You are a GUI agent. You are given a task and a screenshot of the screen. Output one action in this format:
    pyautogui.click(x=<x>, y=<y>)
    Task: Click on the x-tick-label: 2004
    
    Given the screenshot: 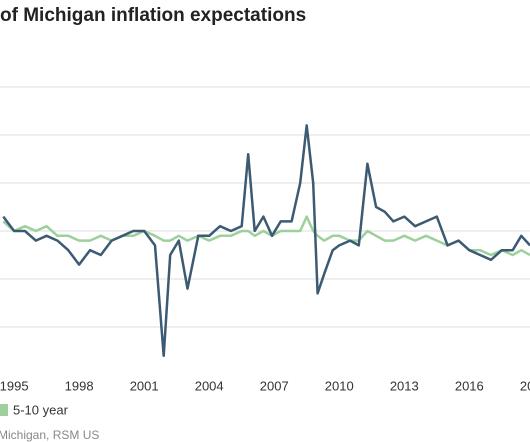 What is the action you would take?
    pyautogui.click(x=209, y=385)
    